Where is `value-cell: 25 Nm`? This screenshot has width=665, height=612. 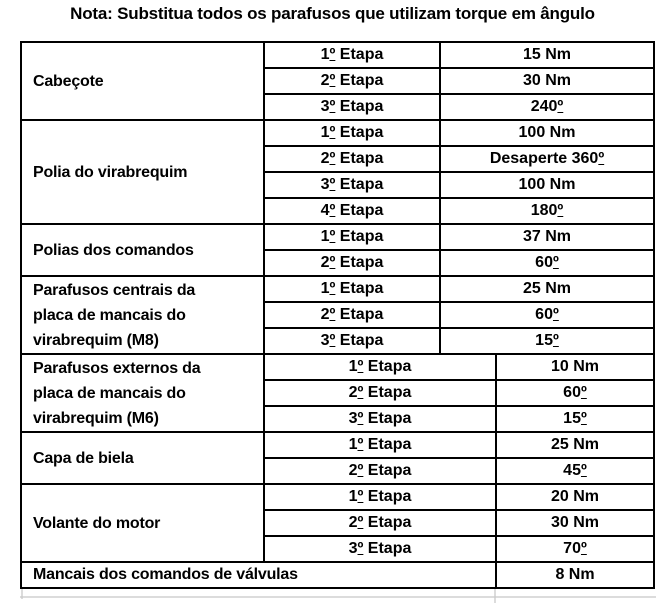 value-cell: 25 Nm is located at coordinates (546, 289).